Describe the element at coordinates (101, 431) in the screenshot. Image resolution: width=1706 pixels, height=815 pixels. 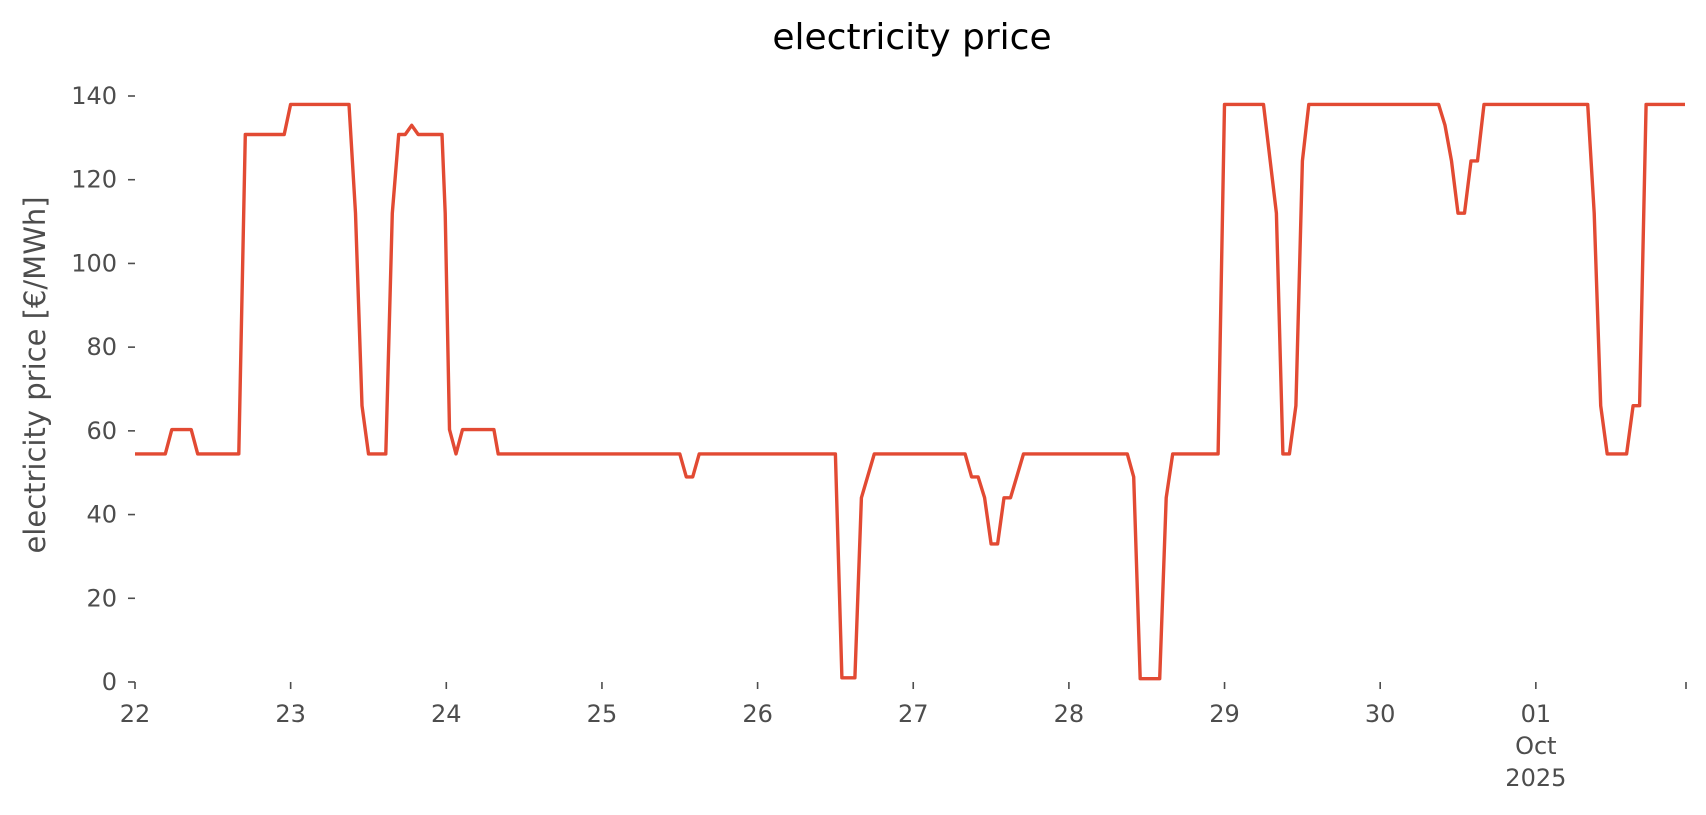
I see `y-tick-label: 60` at that location.